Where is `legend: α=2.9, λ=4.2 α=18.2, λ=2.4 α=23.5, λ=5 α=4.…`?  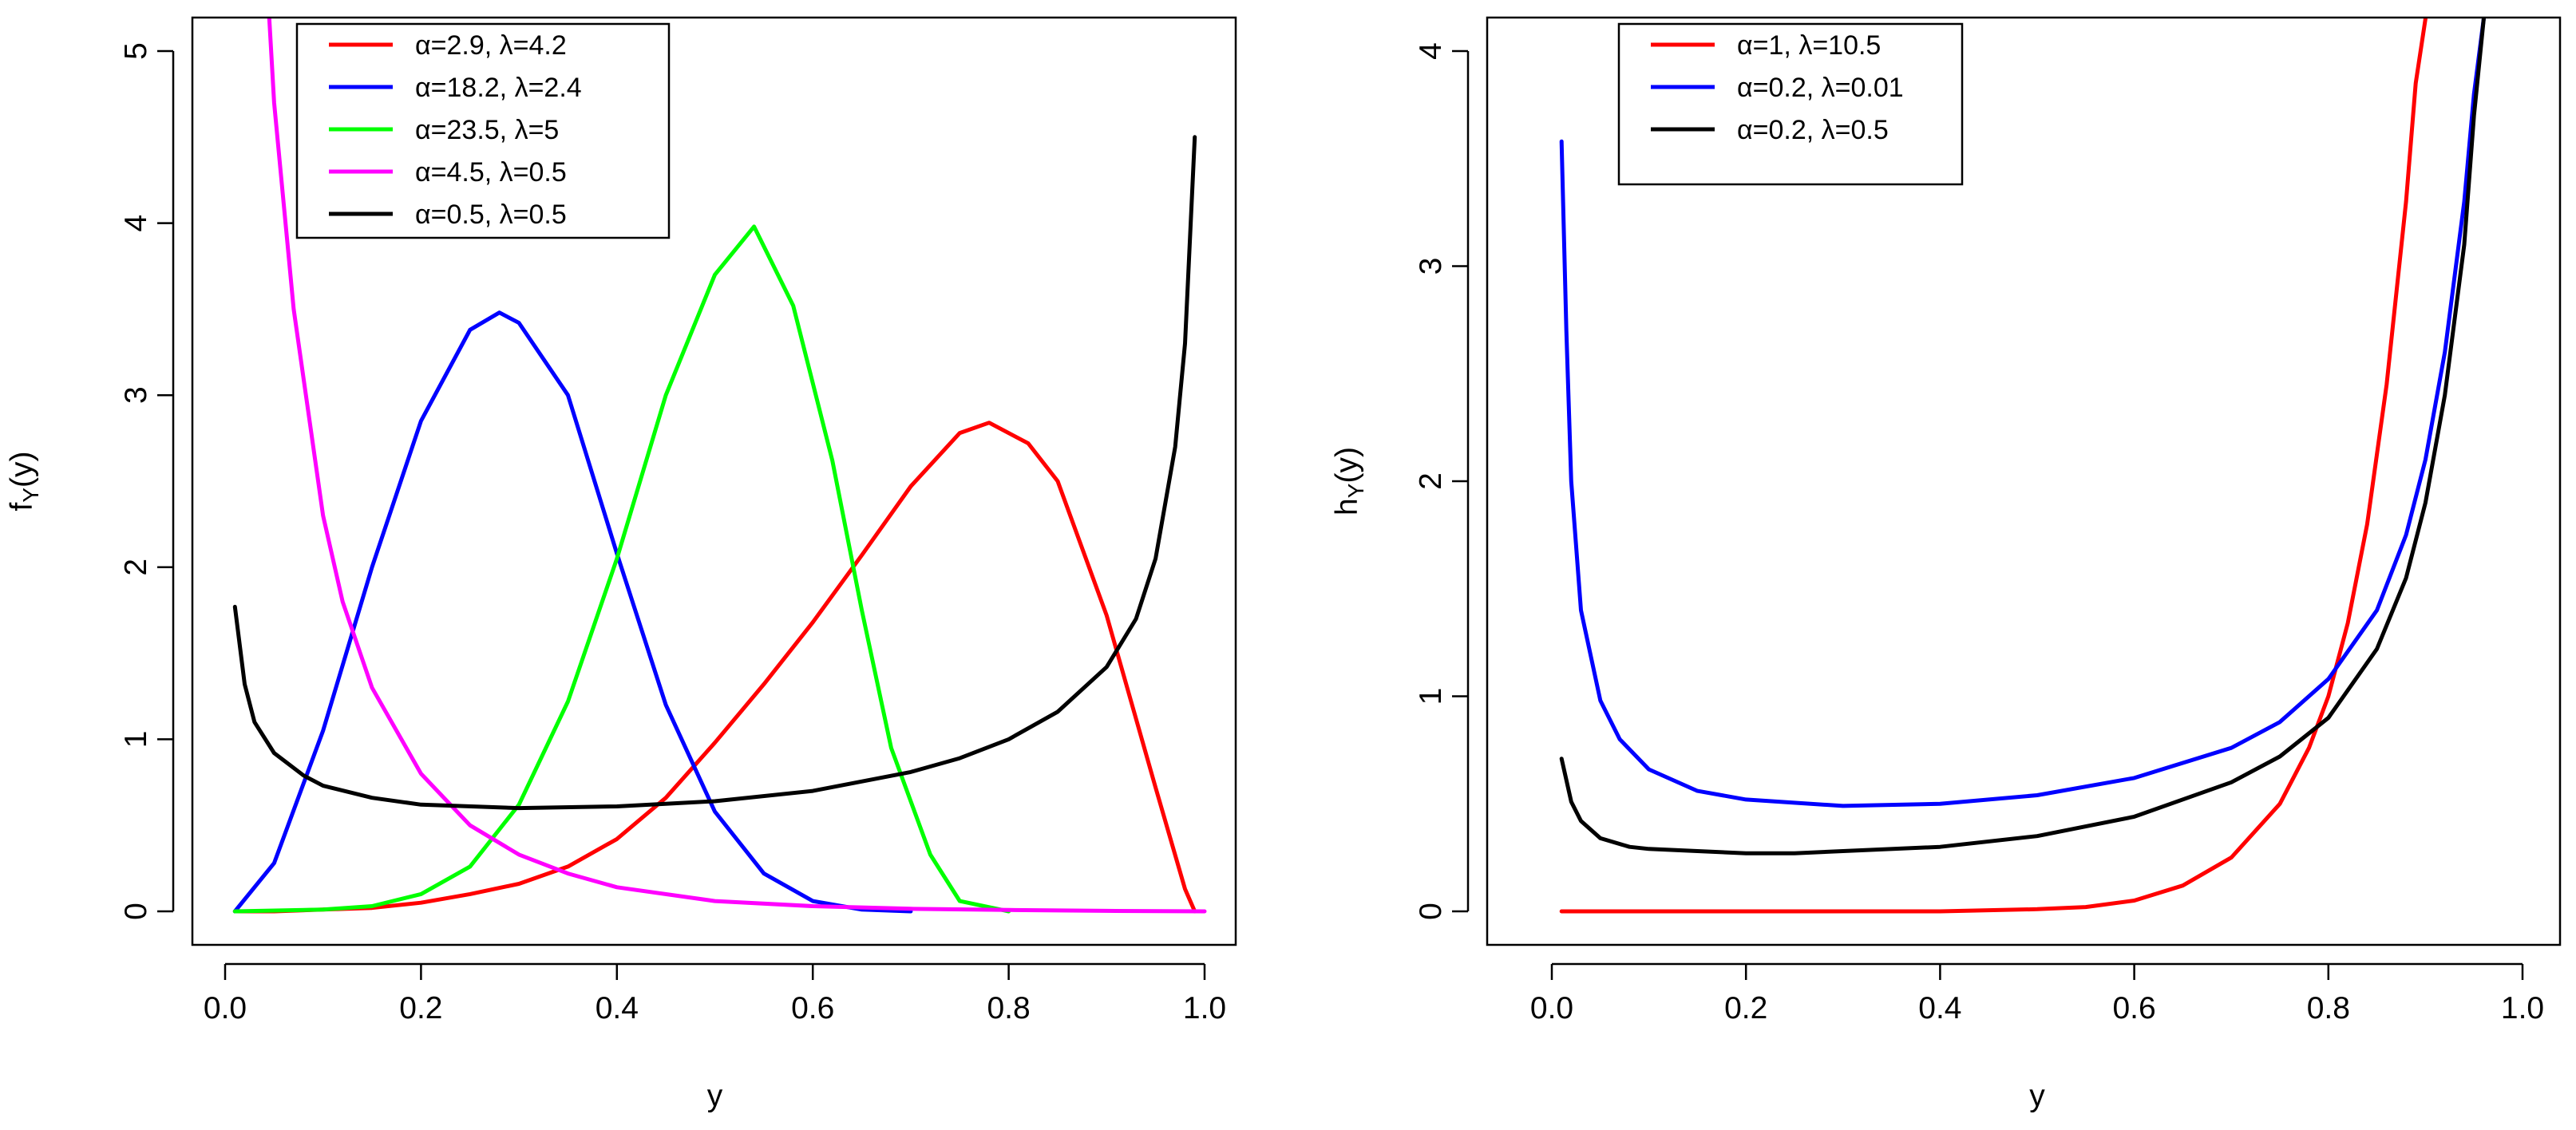
legend: α=2.9, λ=4.2 α=18.2, λ=2.4 α=23.5, λ=5 α=4.… is located at coordinates (483, 130).